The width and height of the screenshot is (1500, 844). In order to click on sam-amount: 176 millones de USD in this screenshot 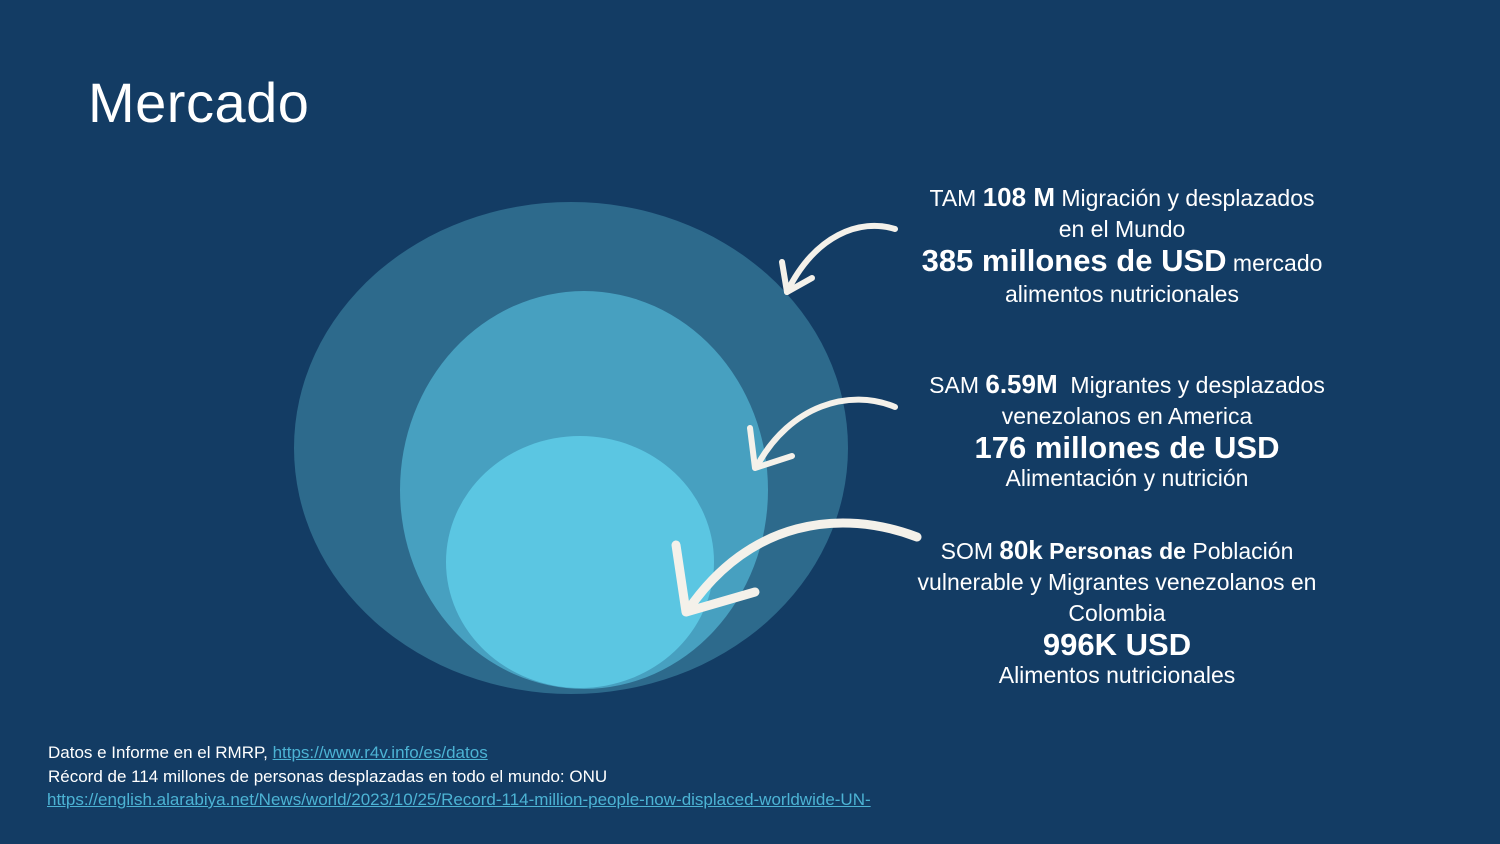, I will do `click(1127, 447)`.